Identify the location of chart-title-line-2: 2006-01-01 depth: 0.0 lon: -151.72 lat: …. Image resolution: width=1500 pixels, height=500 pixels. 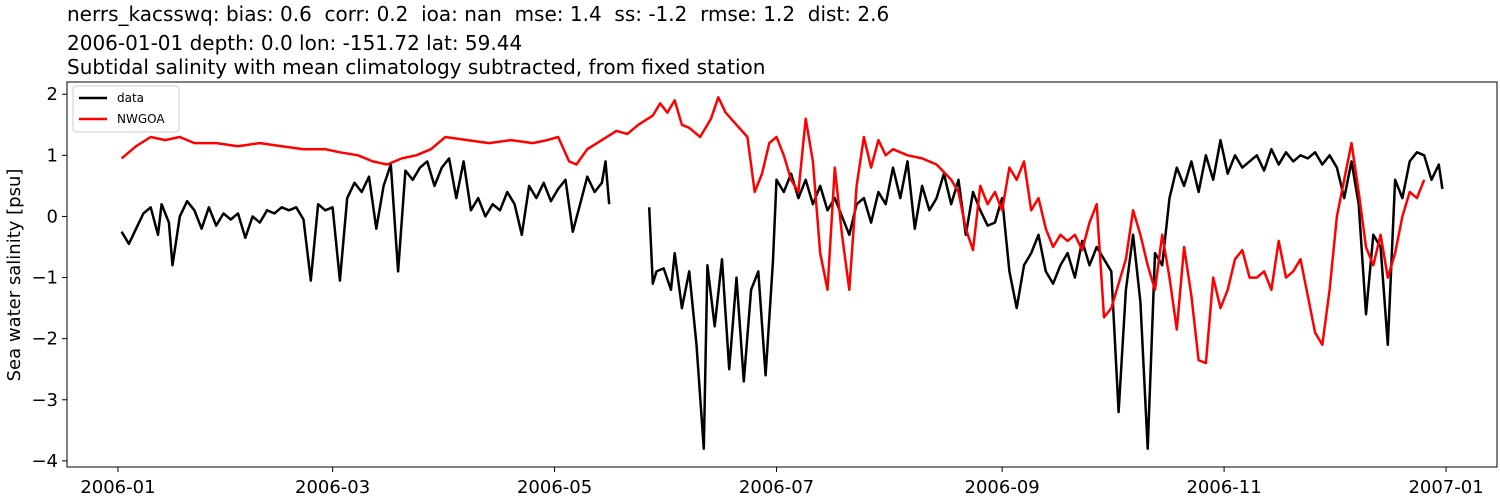
(295, 43).